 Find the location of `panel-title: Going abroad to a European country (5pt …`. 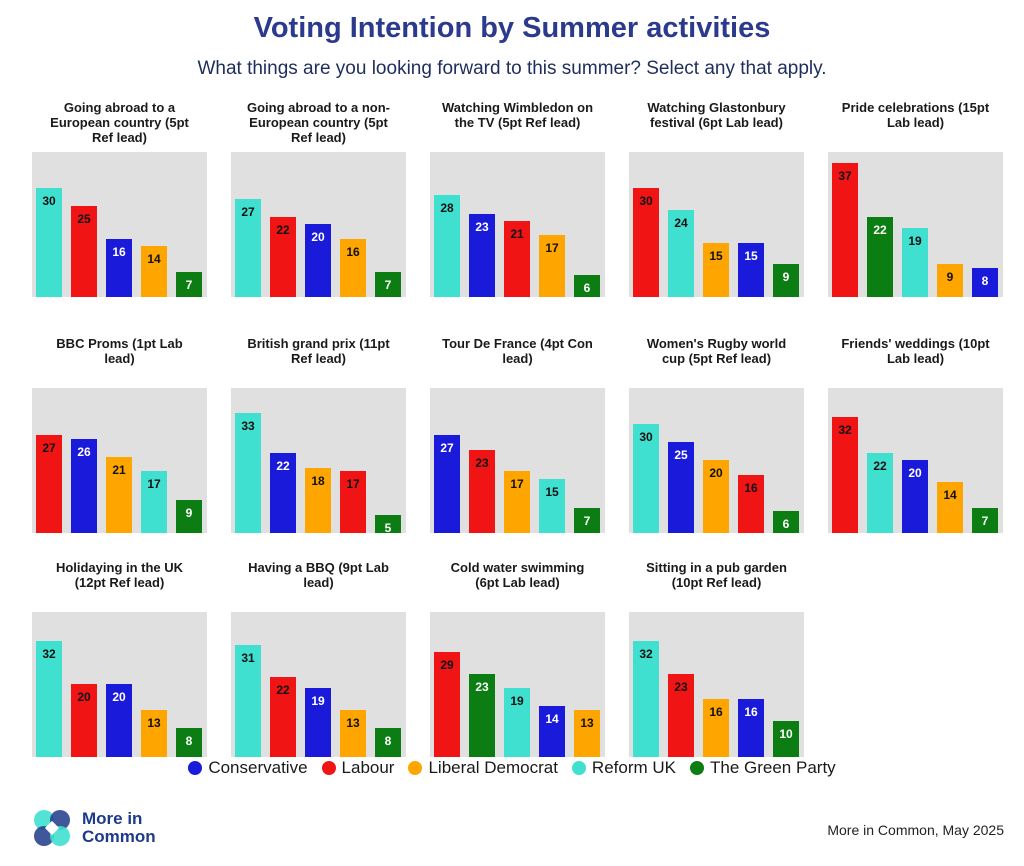

panel-title: Going abroad to a European country (5pt … is located at coordinates (119, 122).